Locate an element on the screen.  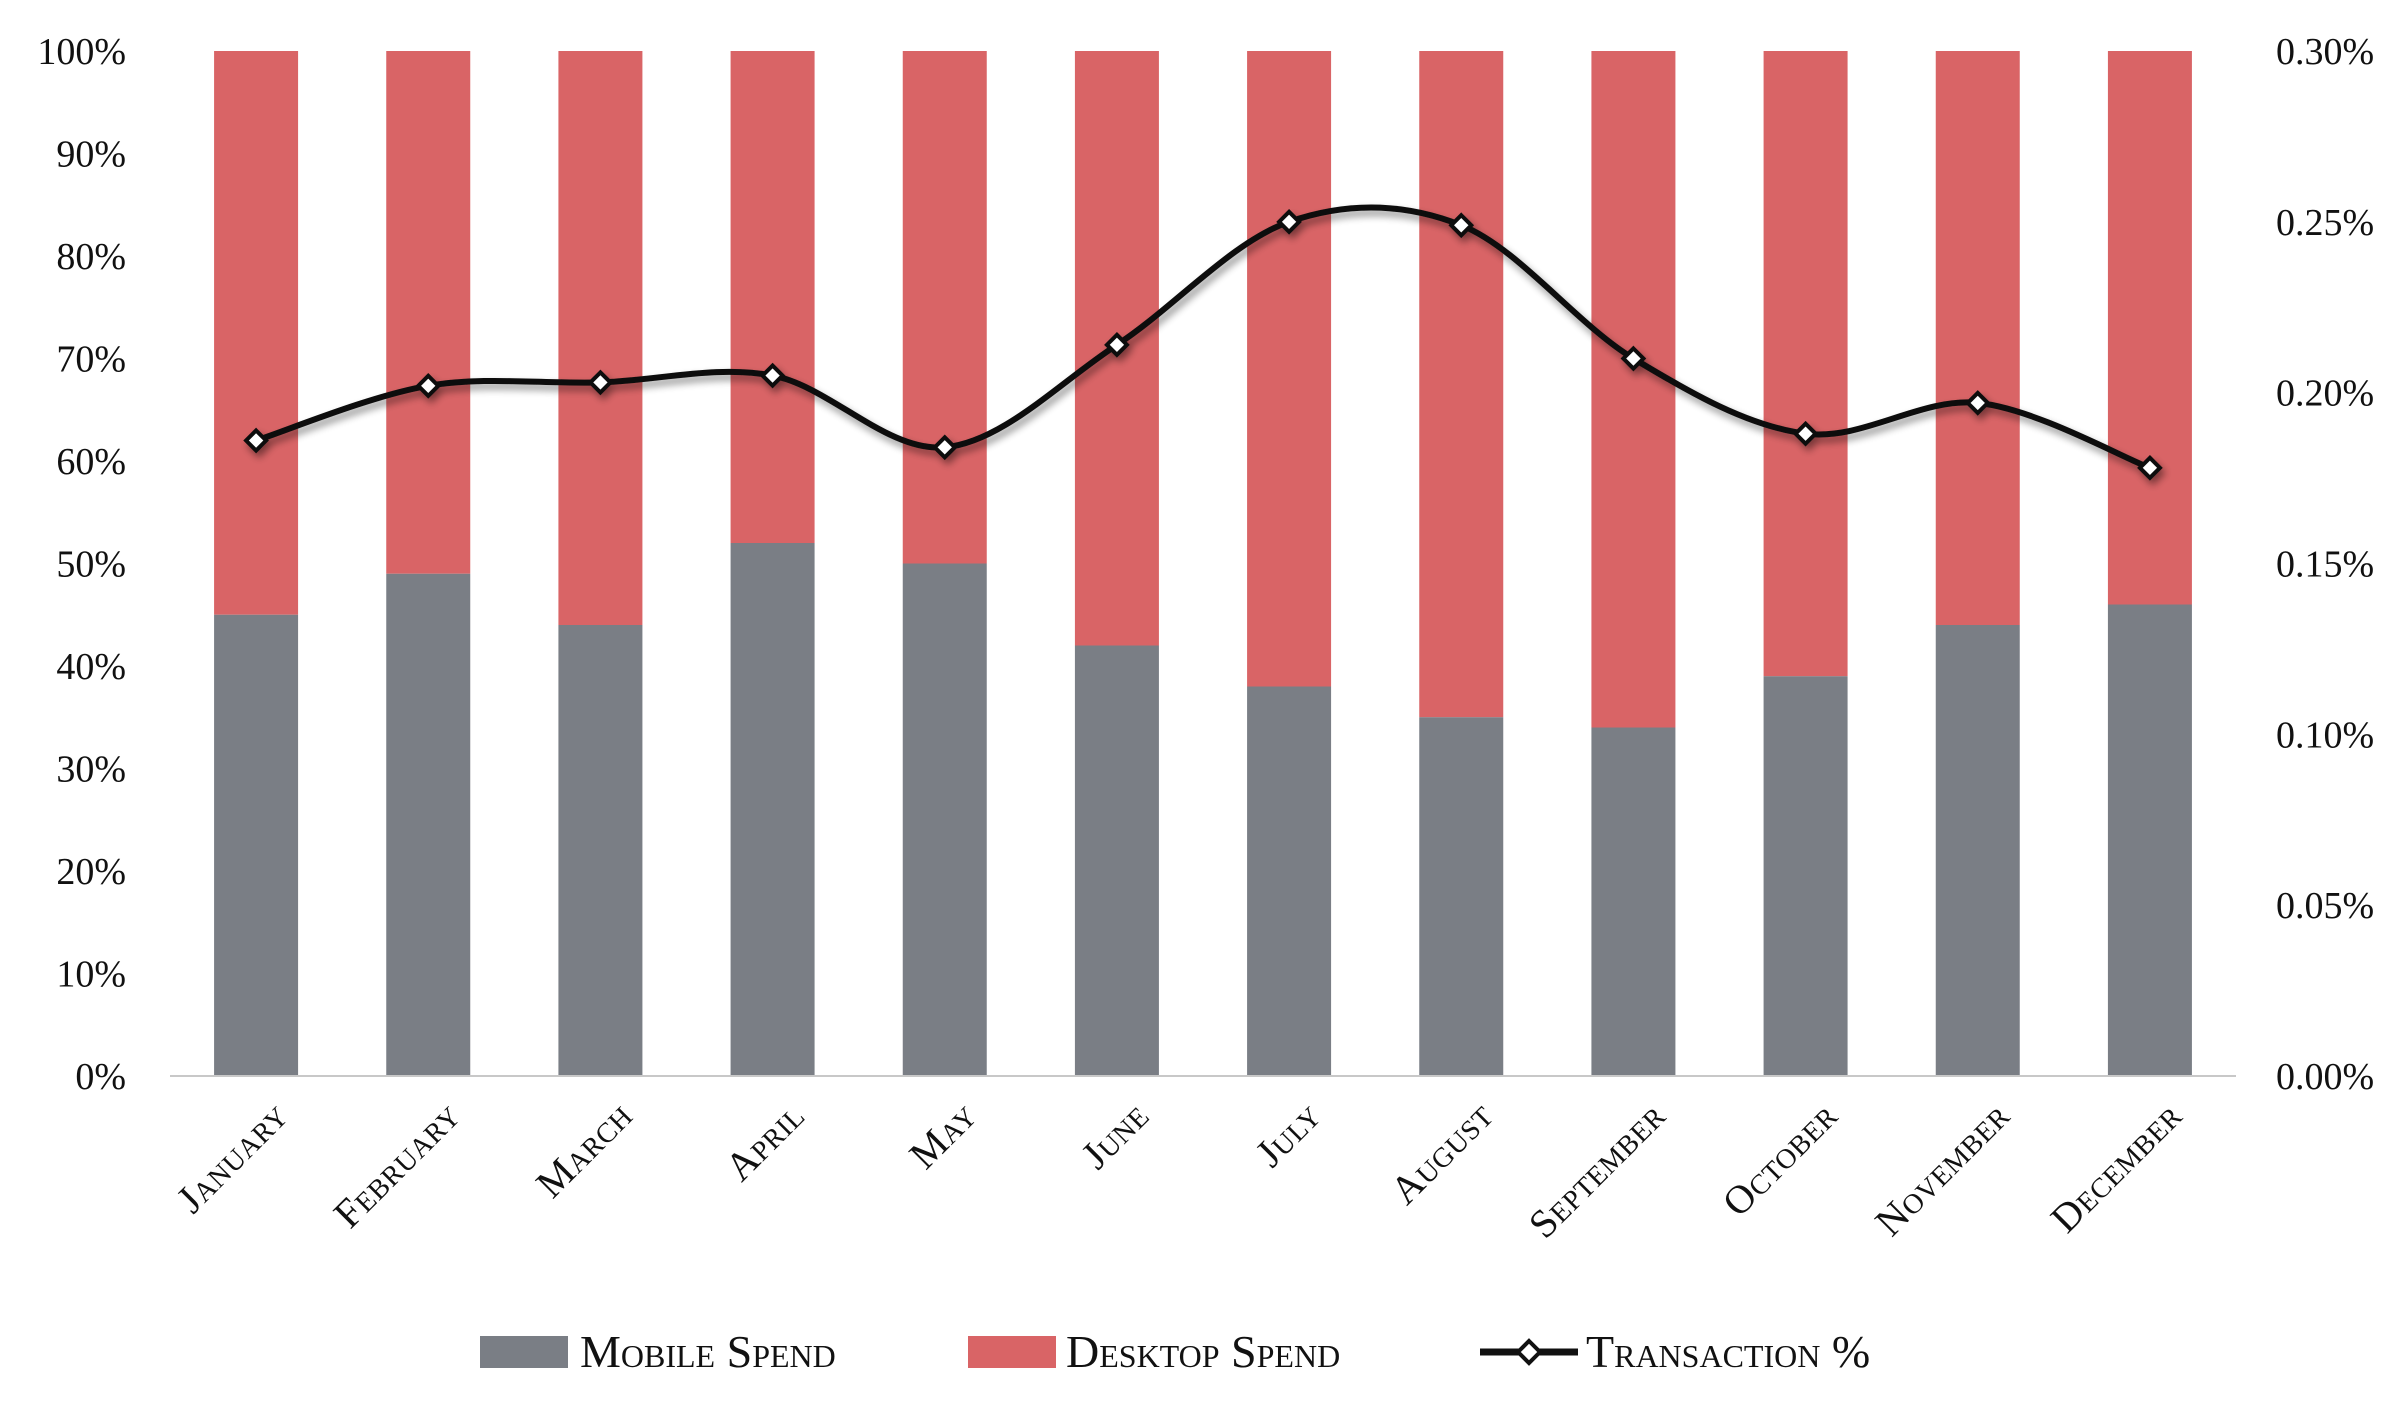
transaction-marker-may is located at coordinates (944, 447).